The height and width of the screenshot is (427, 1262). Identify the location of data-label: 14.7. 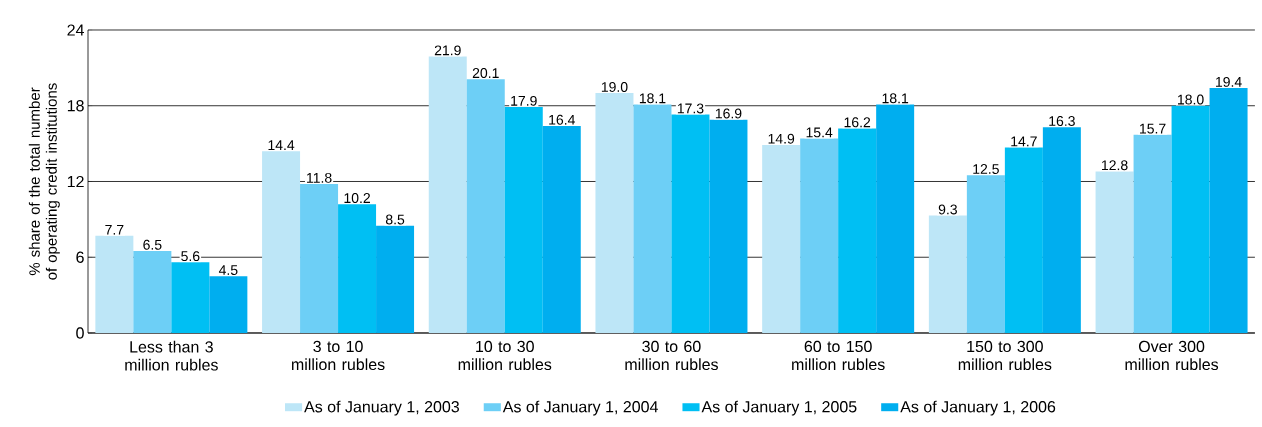
(1024, 141).